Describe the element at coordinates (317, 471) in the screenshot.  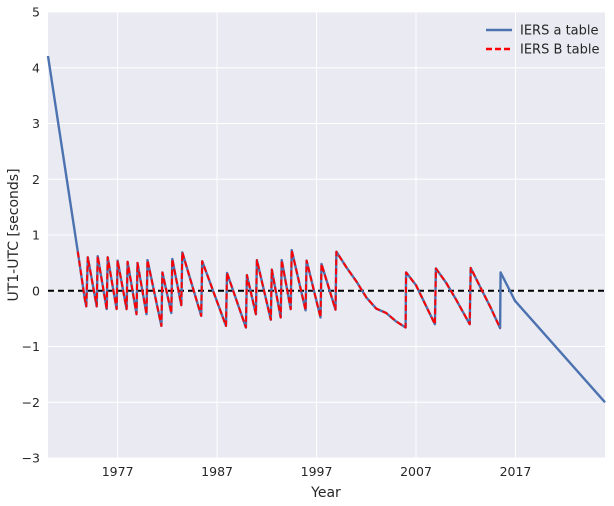
I see `x-tick-label: 1997` at that location.